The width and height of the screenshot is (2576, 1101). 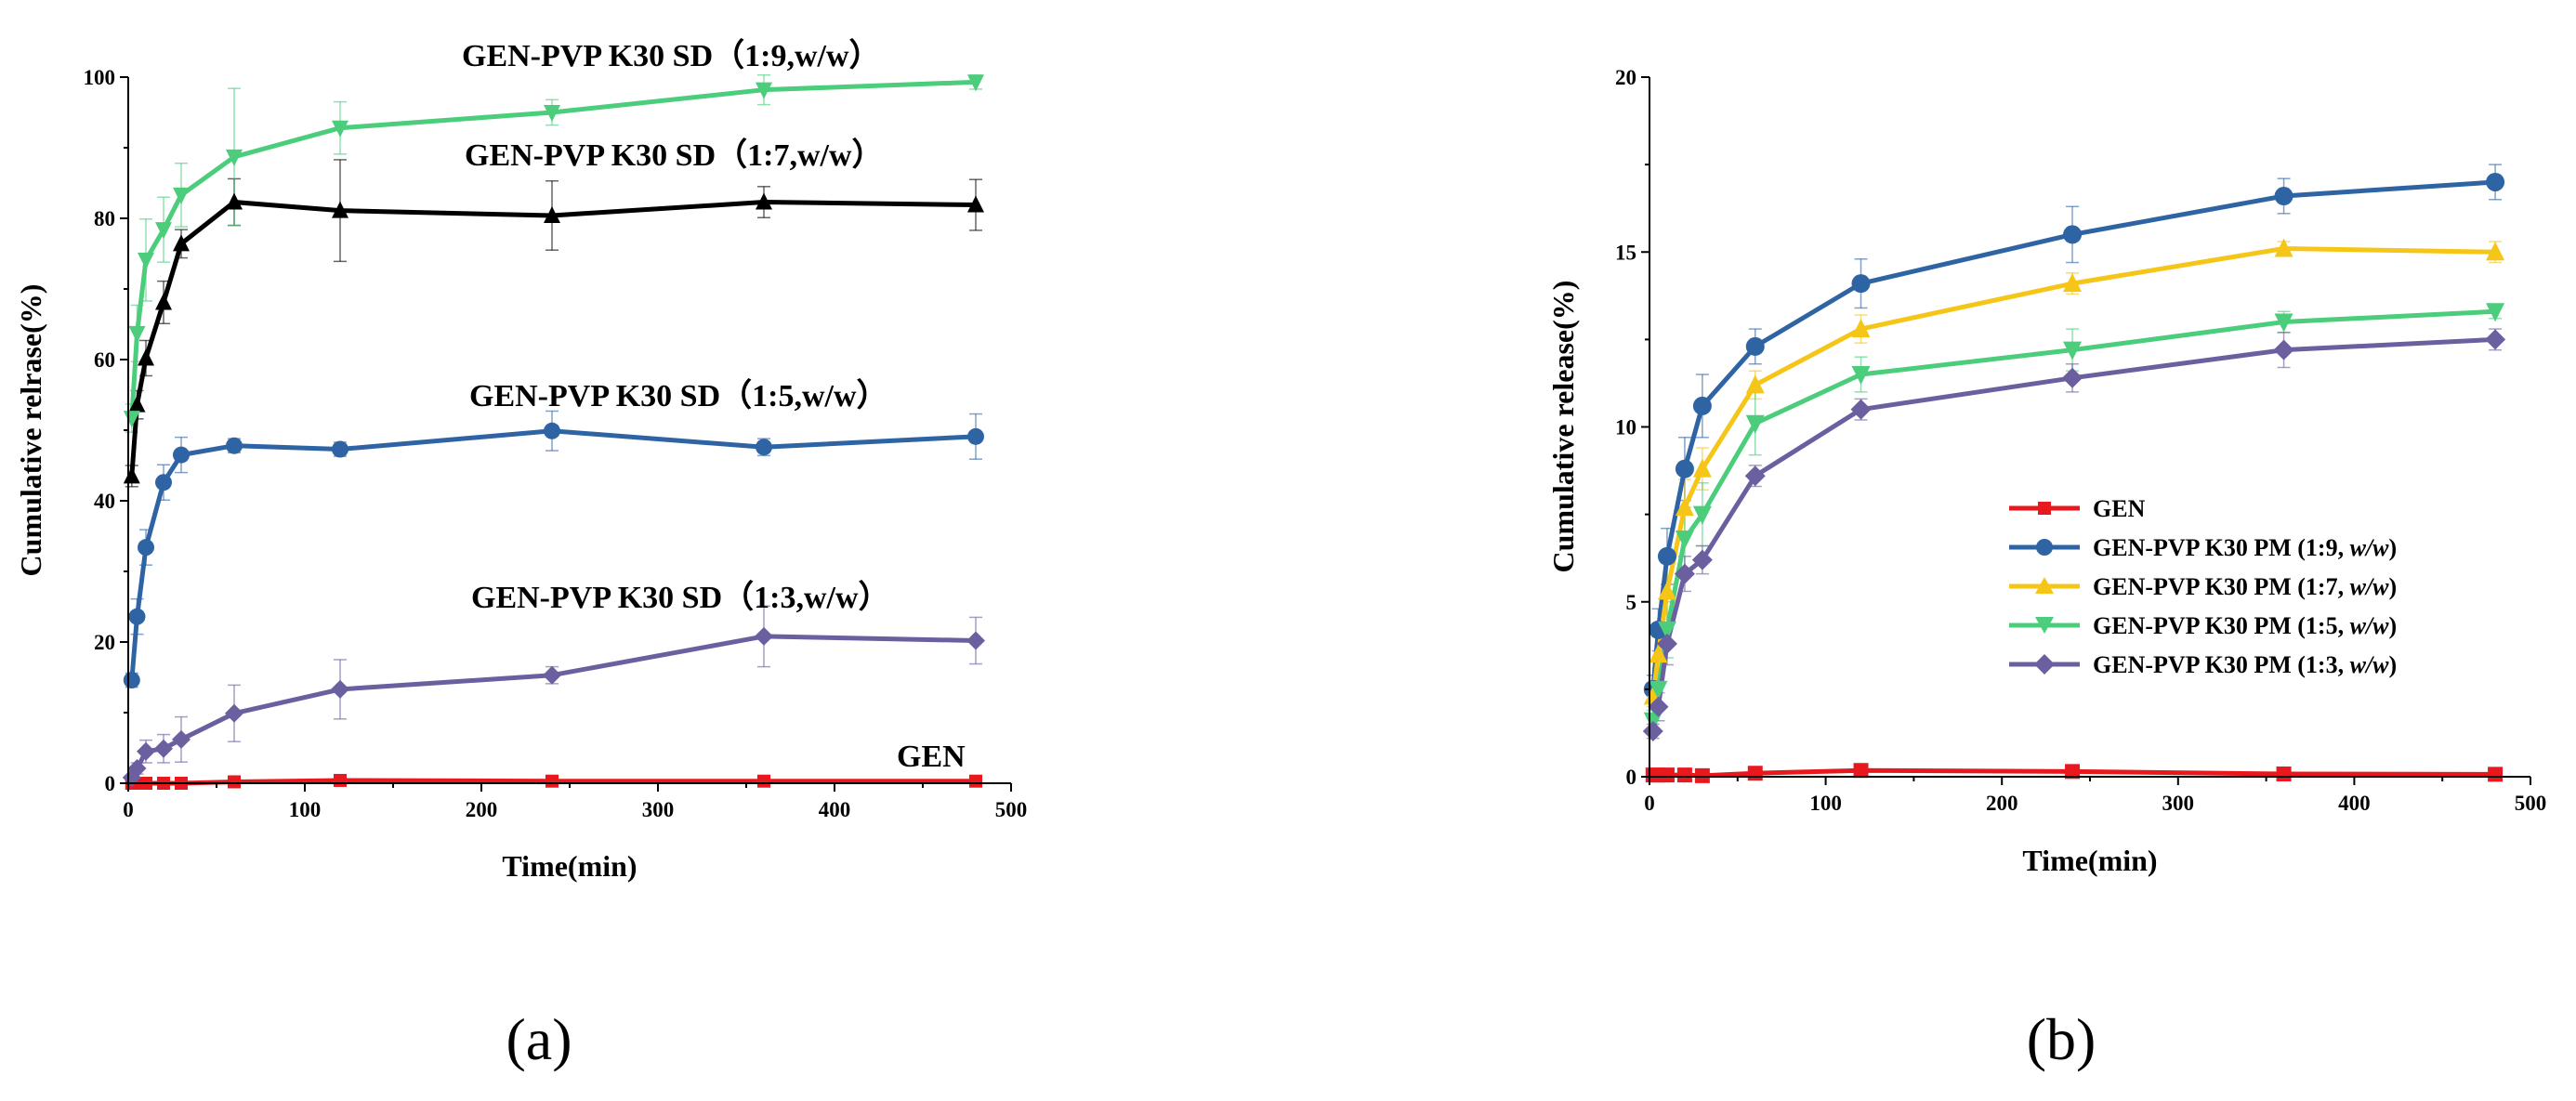 I want to click on panel-a-x-axis-label: Time(min), so click(x=569, y=866).